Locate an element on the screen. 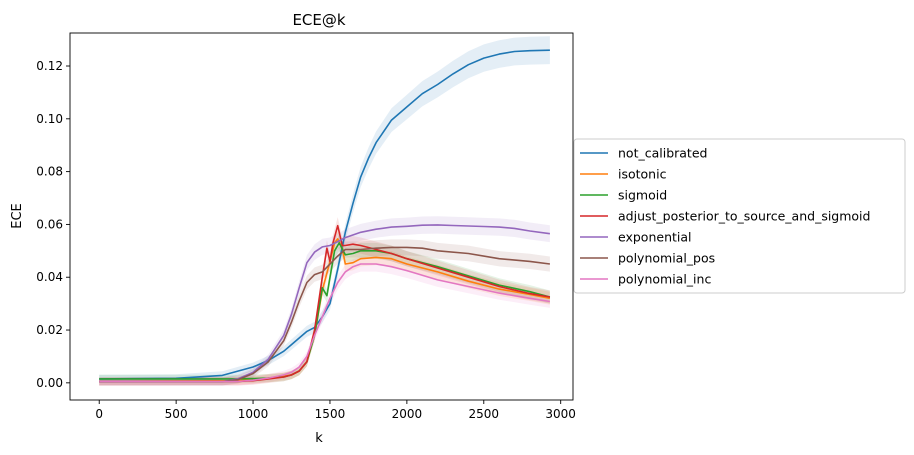 Image resolution: width=914 pixels, height=455 pixels. legend-label-exponential: exponential is located at coordinates (655, 237).